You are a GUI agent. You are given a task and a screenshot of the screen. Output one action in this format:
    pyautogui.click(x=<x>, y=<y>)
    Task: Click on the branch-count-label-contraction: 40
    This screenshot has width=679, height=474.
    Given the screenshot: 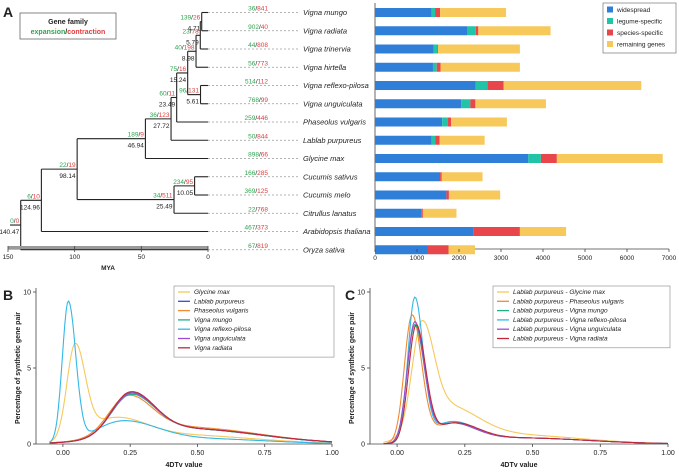 What is the action you would take?
    pyautogui.click(x=265, y=27)
    